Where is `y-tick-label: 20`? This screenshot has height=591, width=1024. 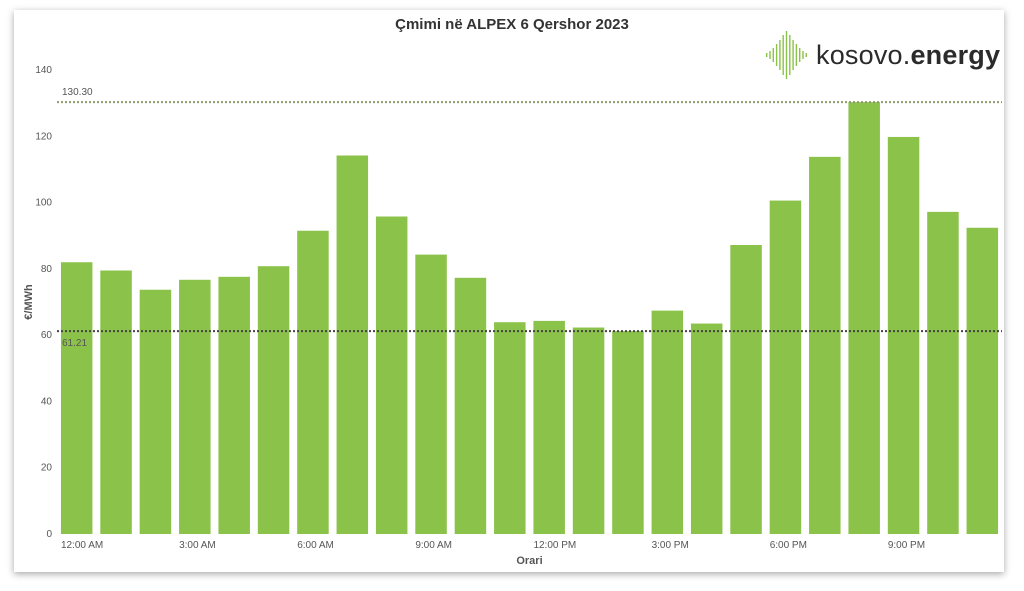
y-tick-label: 20 is located at coordinates (47, 468).